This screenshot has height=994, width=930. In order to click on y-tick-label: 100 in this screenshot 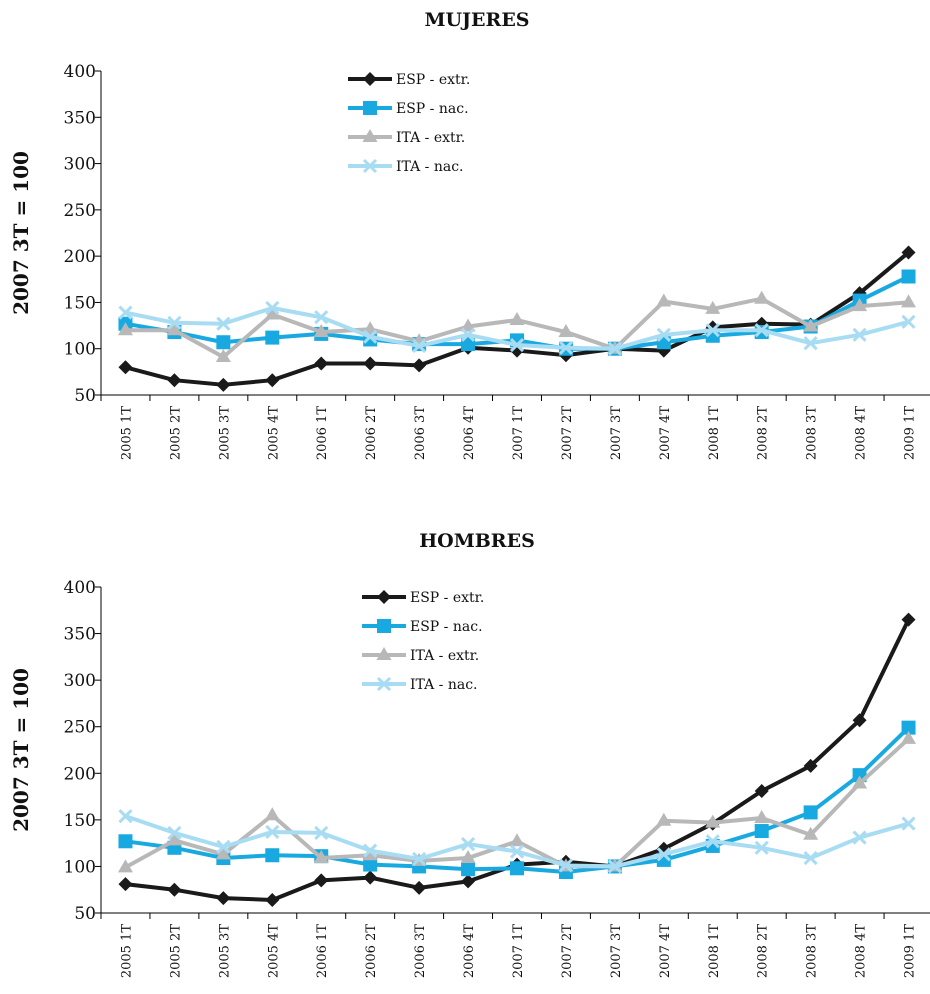, I will do `click(80, 867)`.